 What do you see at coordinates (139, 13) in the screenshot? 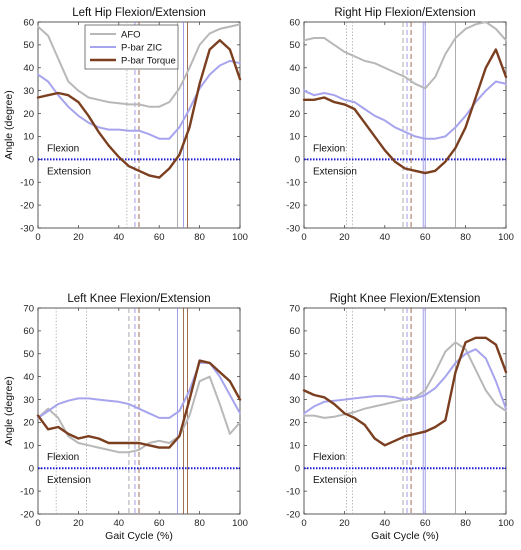
I see `panel-title: Left Hip Flexion/Extension` at bounding box center [139, 13].